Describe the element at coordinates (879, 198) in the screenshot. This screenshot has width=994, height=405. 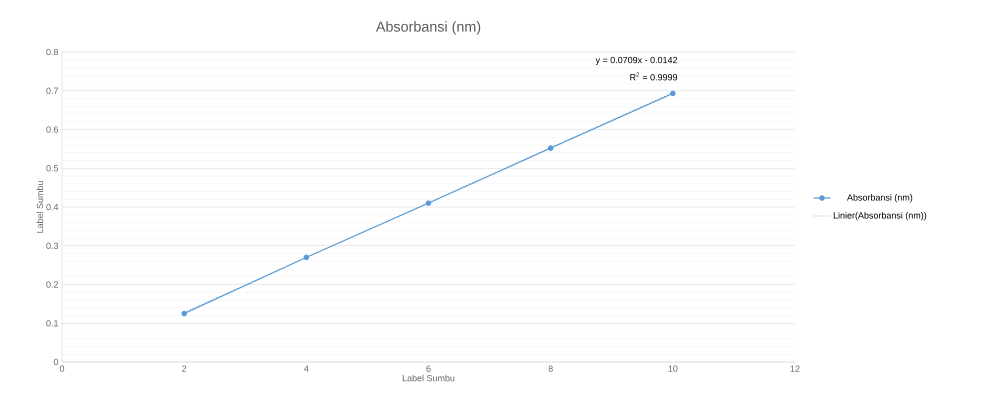
I see `legend-label: Absorbansi (nm)` at that location.